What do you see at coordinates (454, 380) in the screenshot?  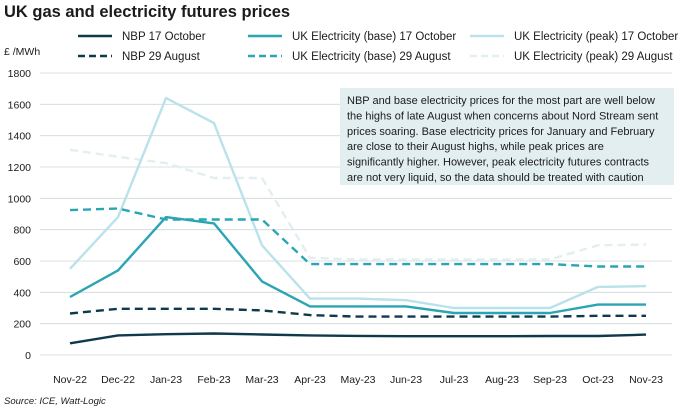 I see `x-tick-label: Jul-23` at bounding box center [454, 380].